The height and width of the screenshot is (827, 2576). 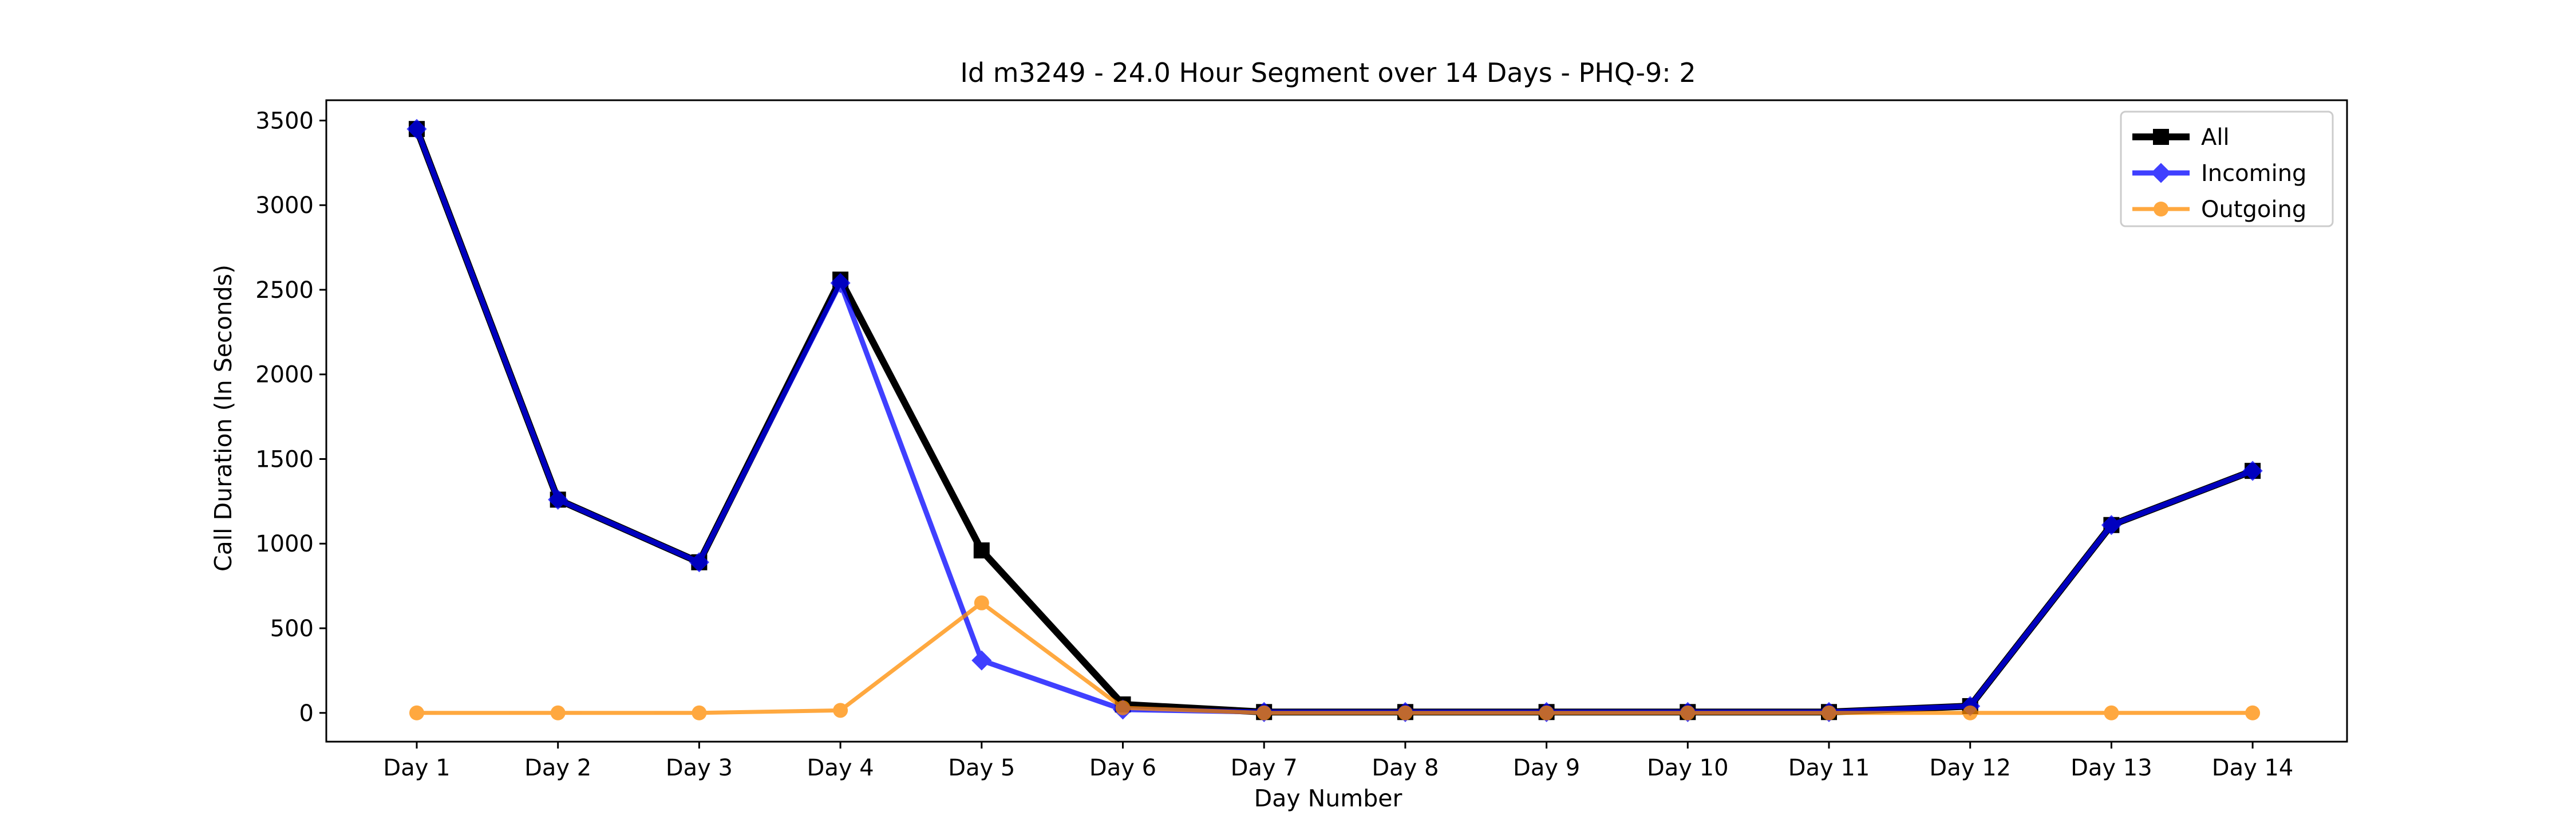 I want to click on x-tick-label: Day 12, so click(x=1970, y=768).